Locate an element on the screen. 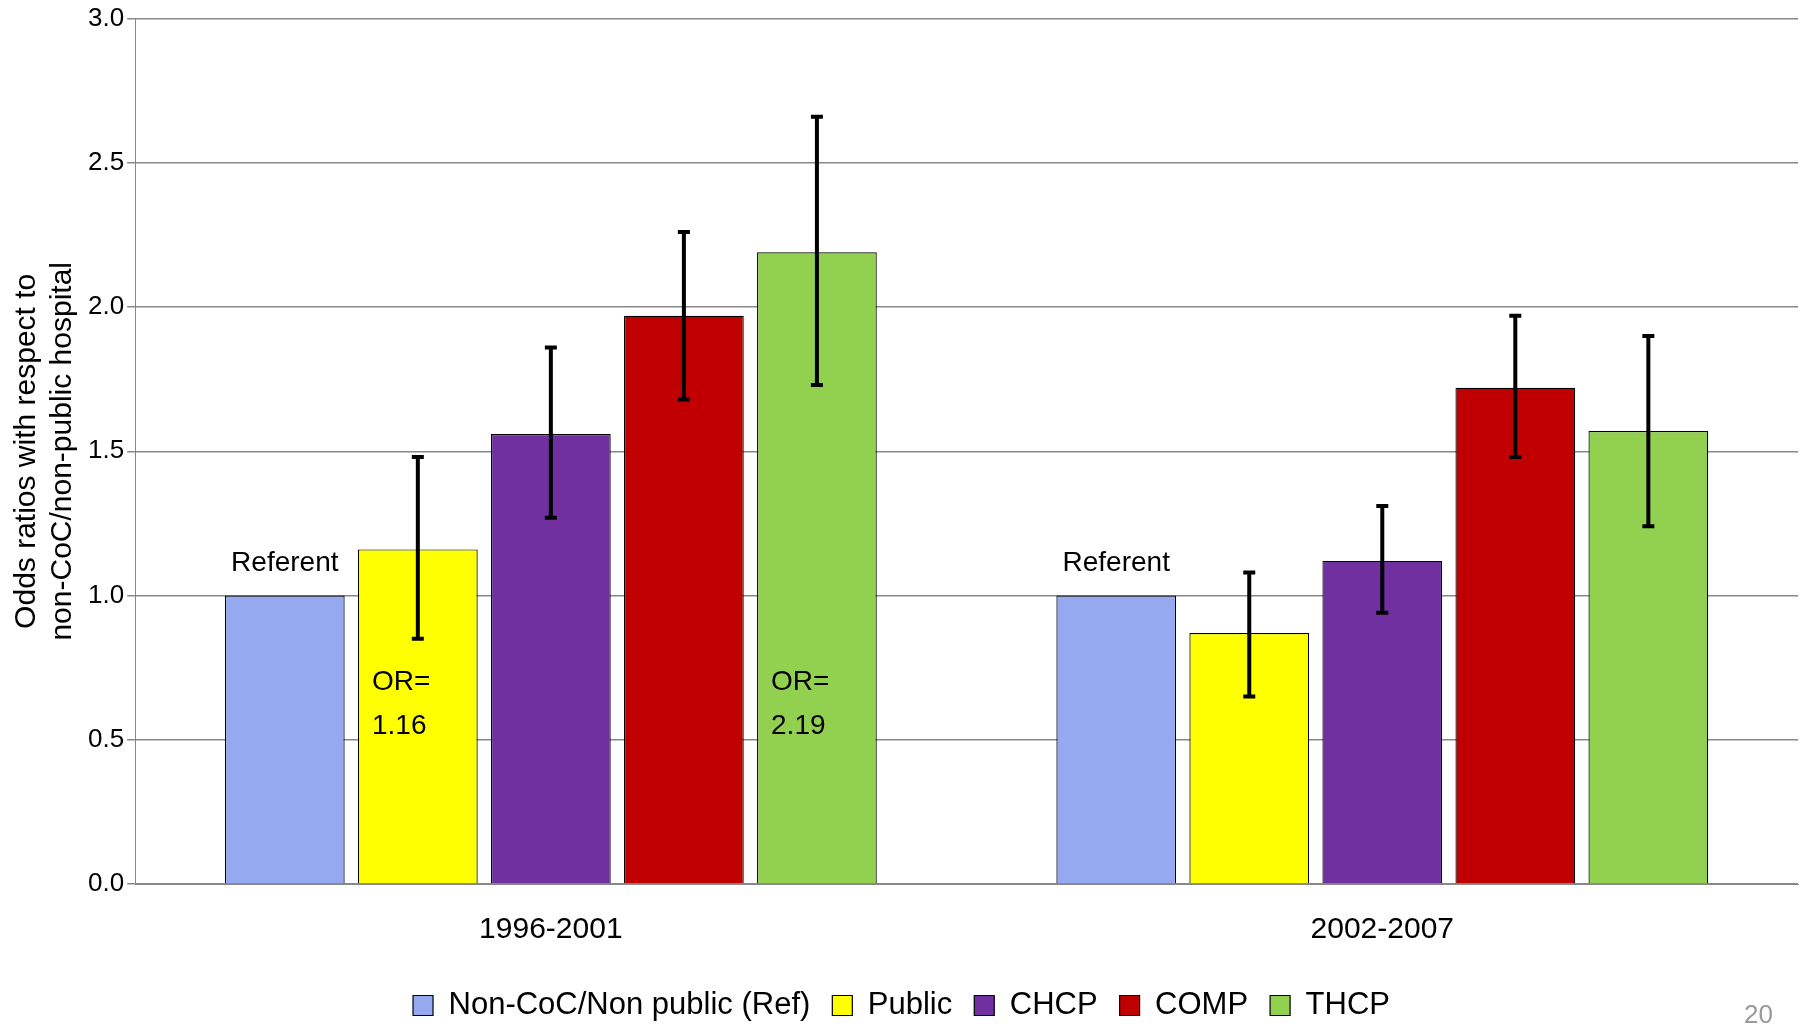 This screenshot has width=1818, height=1031. data-label: OR= 2.19 is located at coordinates (800, 702).